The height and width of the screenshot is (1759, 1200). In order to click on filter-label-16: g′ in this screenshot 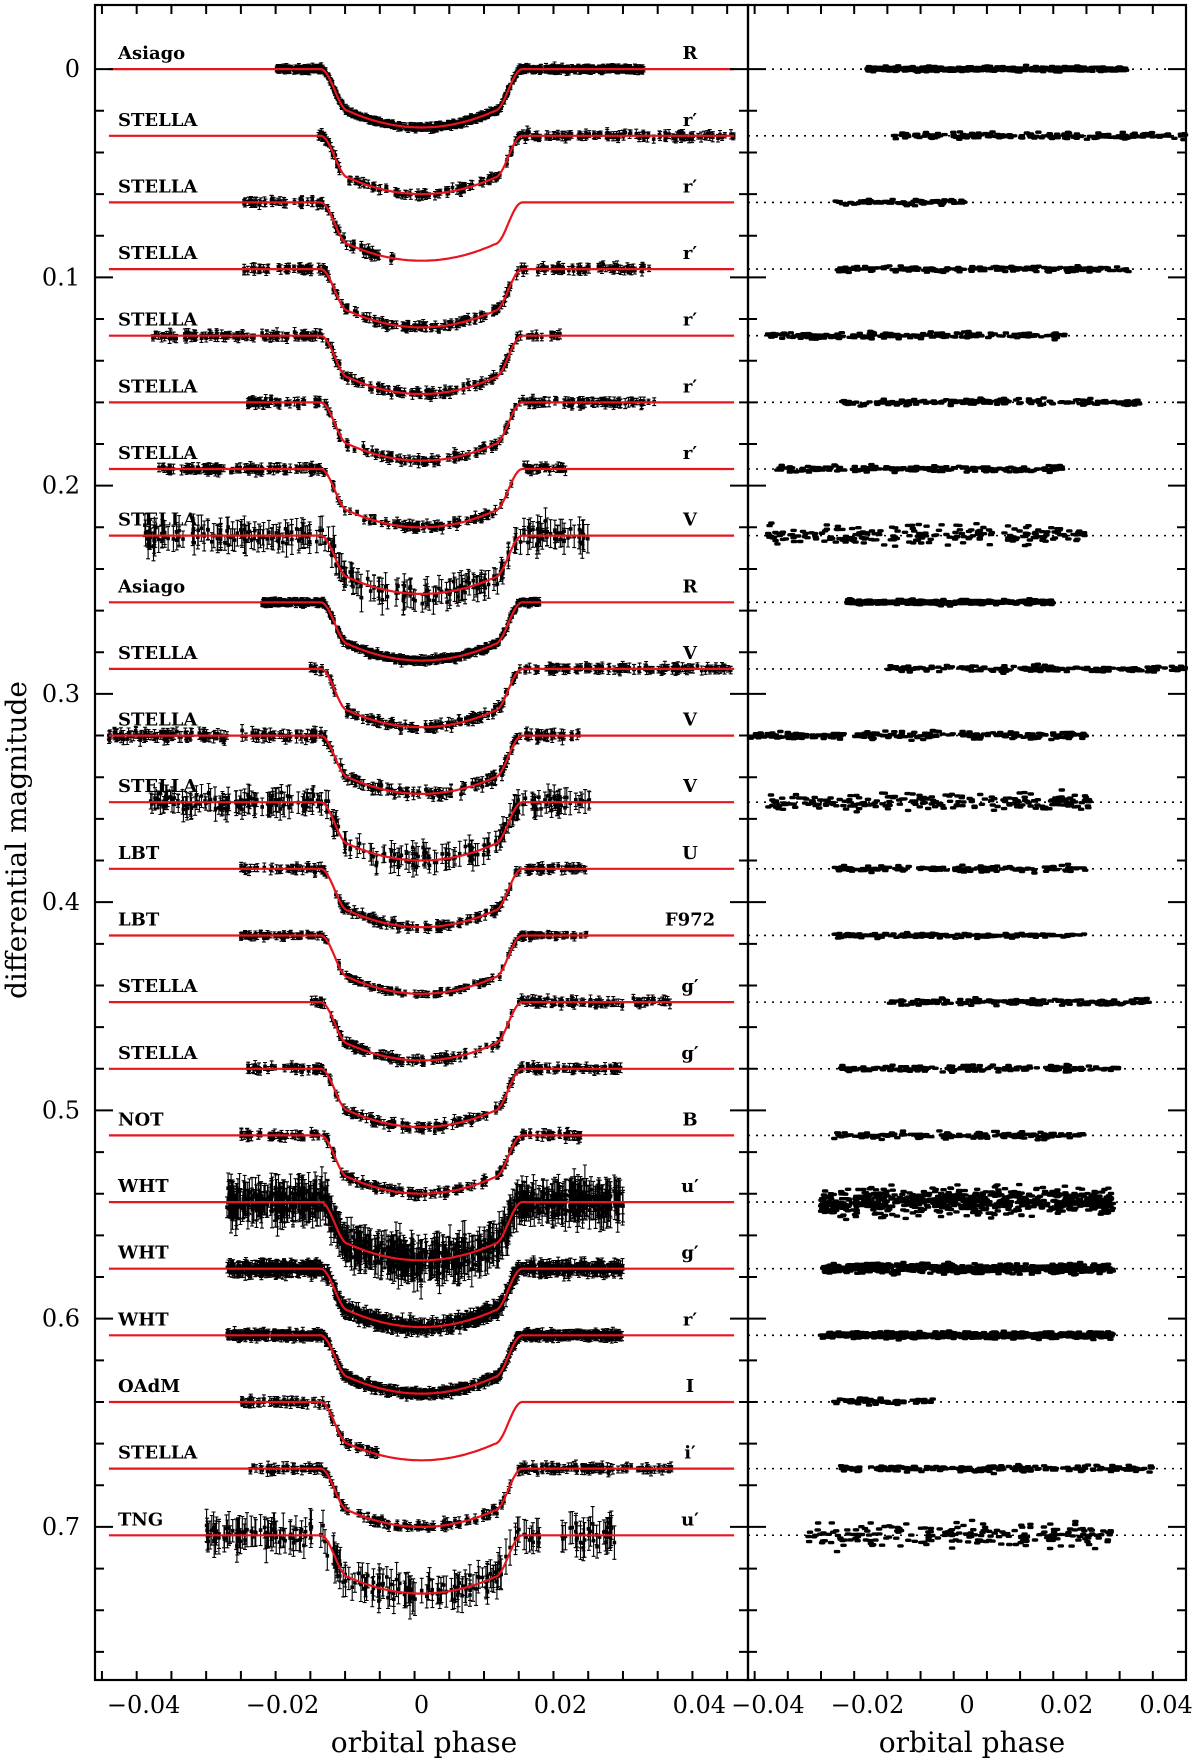, I will do `click(690, 1053)`.